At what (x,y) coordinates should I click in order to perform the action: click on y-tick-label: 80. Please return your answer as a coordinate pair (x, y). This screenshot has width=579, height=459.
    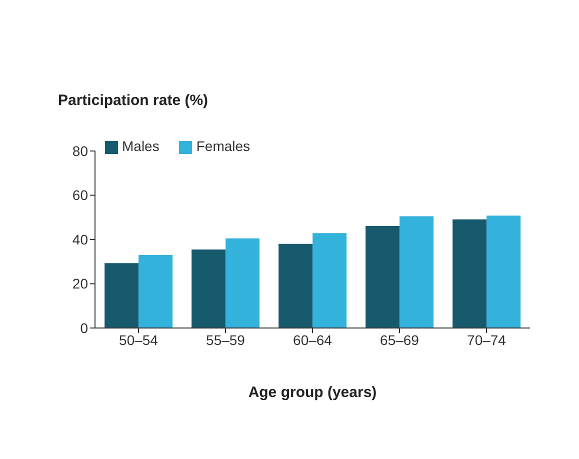
    Looking at the image, I should click on (80, 150).